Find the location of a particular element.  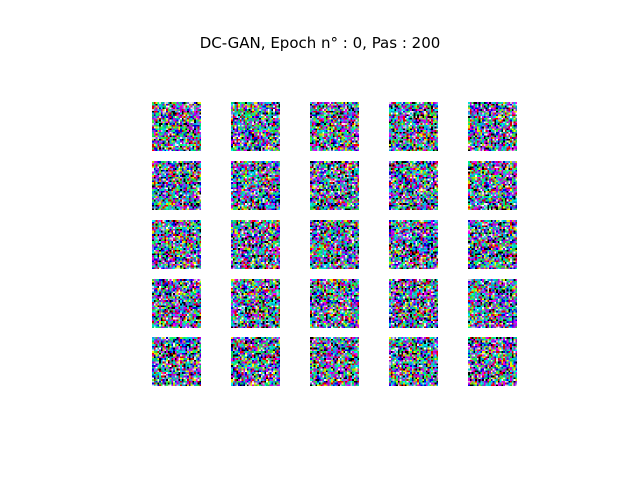

figure-title: DC-GAN, Epoch n° : 0, Pas : 200 is located at coordinates (320, 43).